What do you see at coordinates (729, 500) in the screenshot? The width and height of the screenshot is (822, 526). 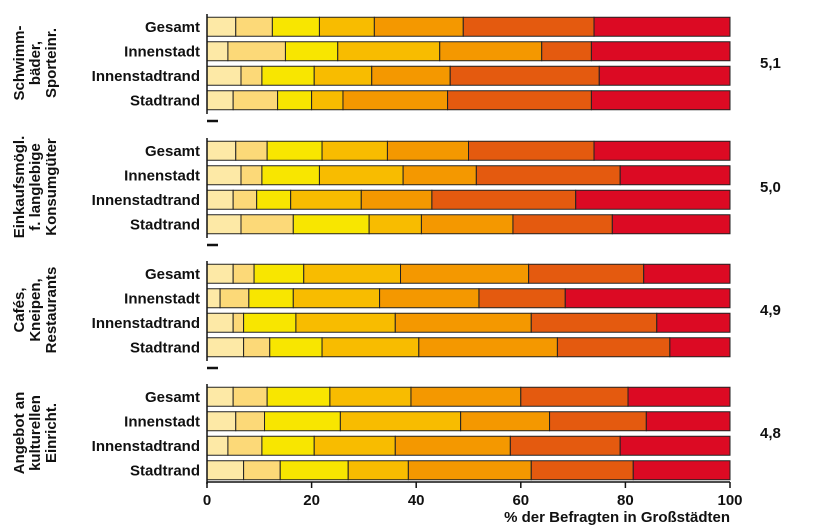 I see `x-tick-label: 100` at bounding box center [729, 500].